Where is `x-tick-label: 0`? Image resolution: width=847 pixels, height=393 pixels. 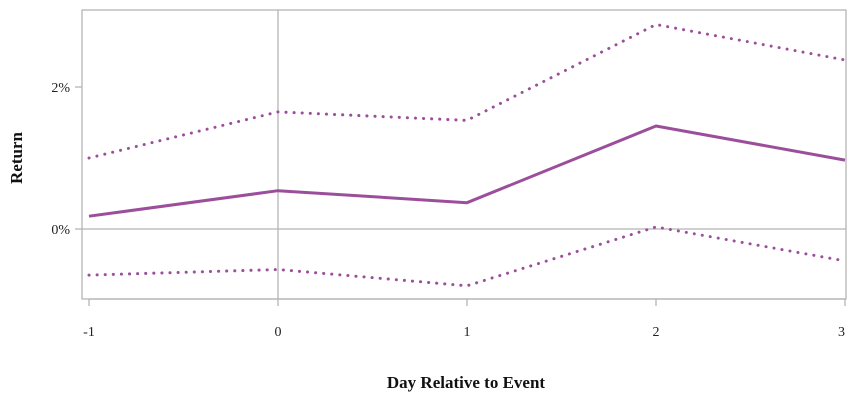
x-tick-label: 0 is located at coordinates (278, 332).